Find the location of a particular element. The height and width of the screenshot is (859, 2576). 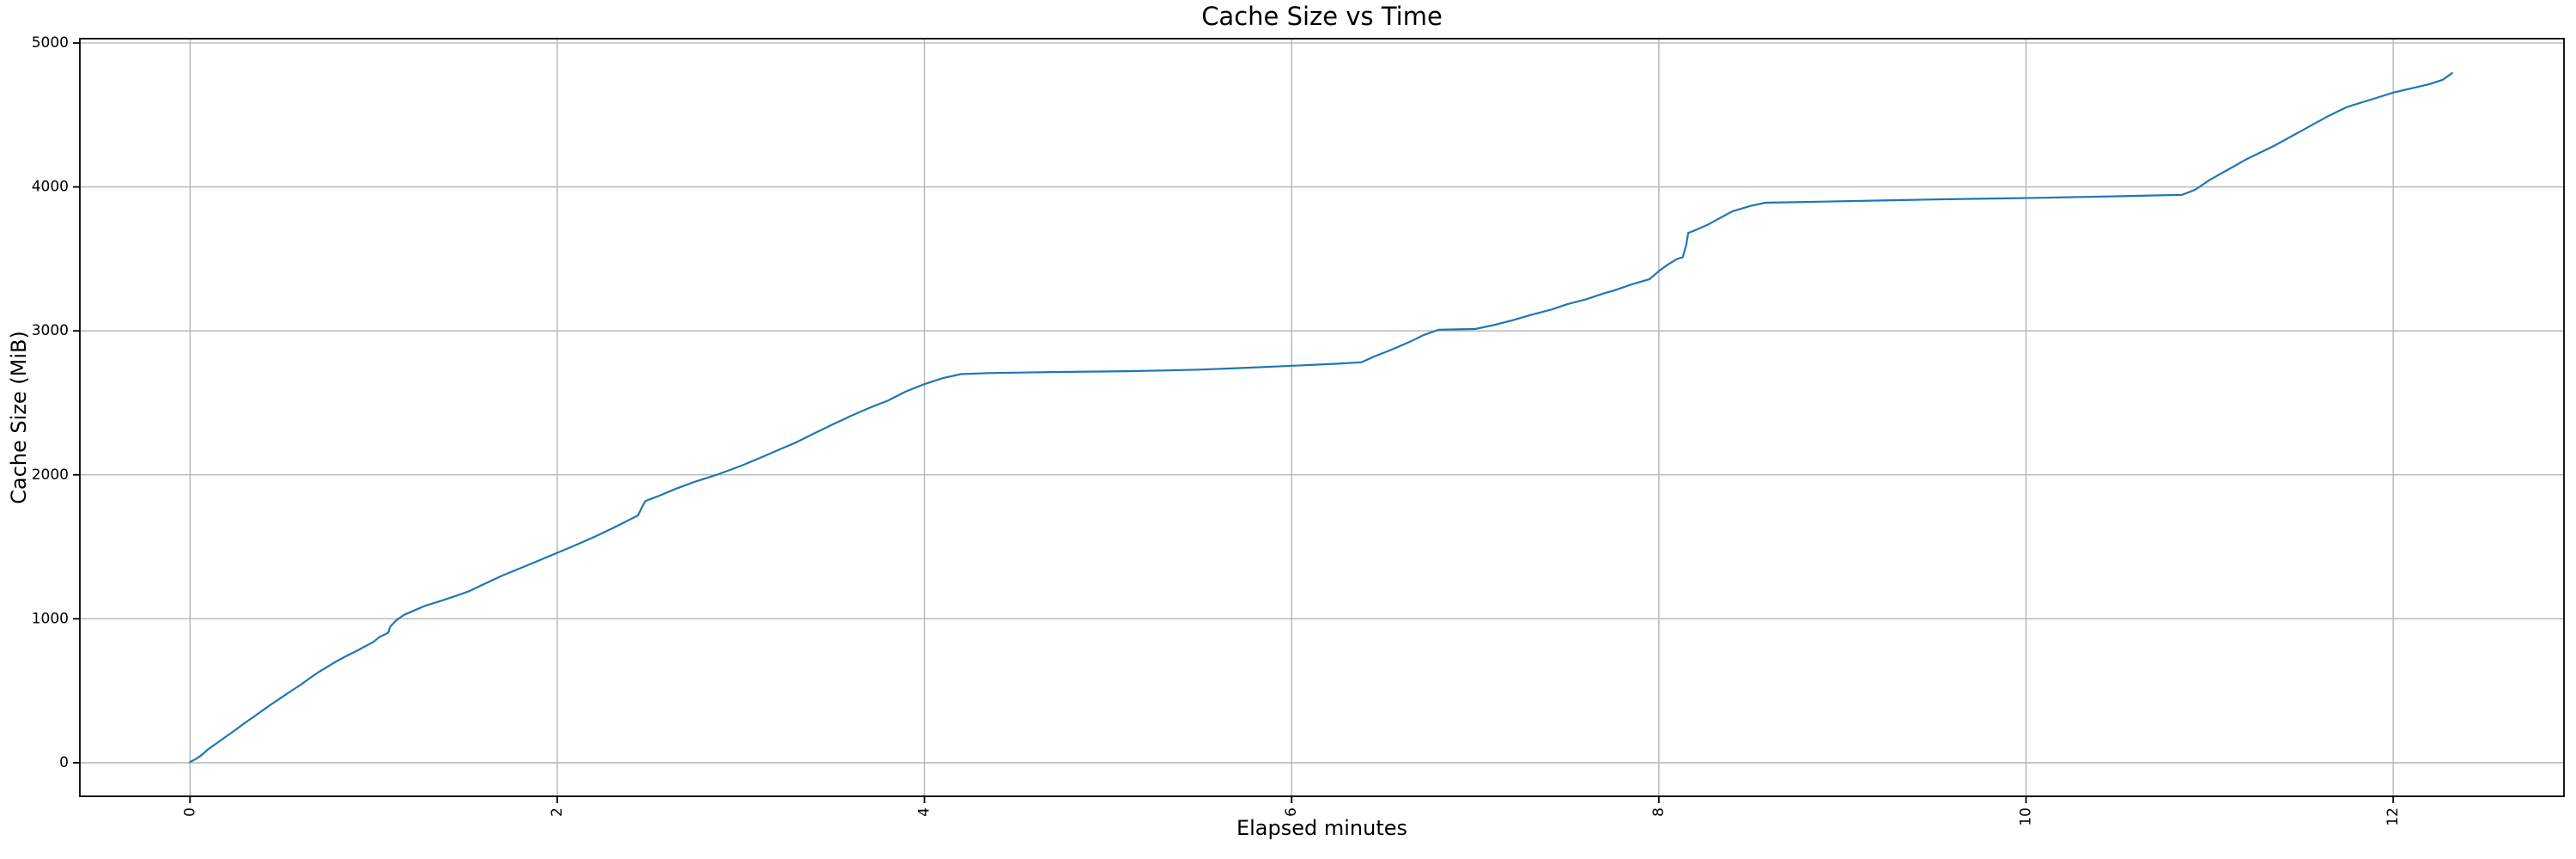

x-tick-label: 4 is located at coordinates (925, 812).